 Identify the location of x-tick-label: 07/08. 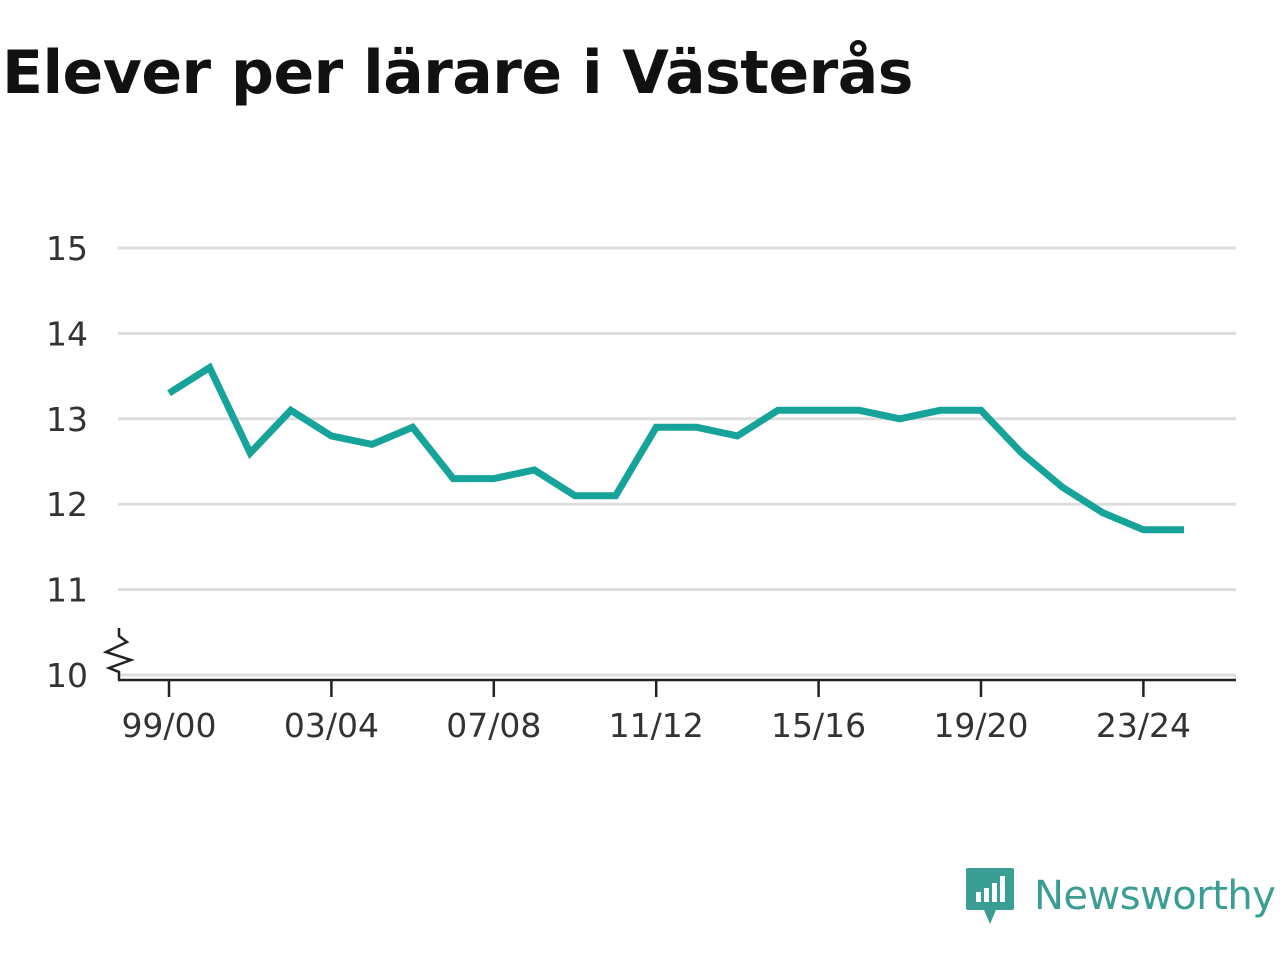
(493, 725).